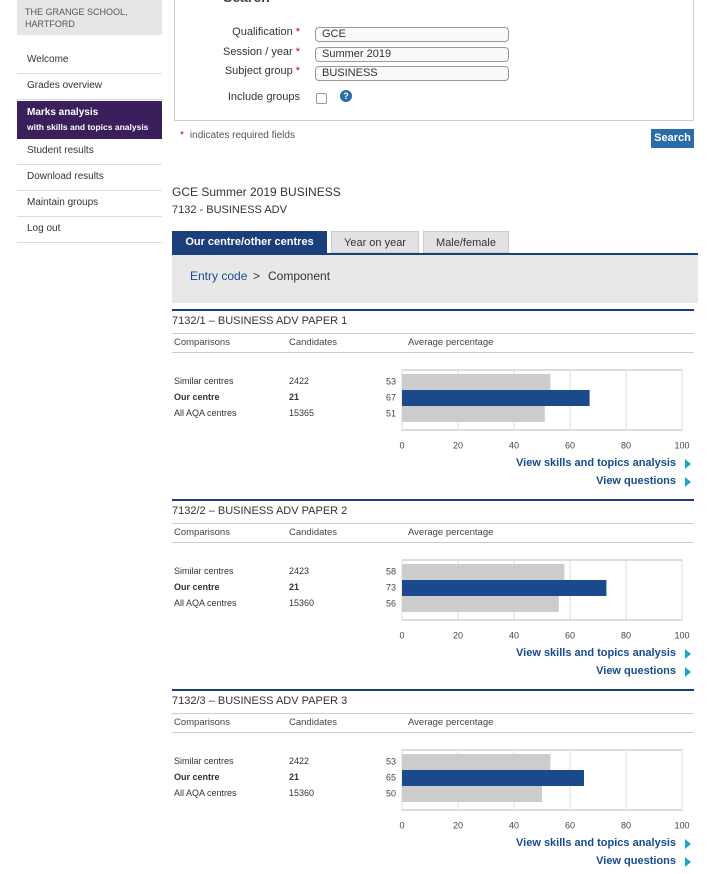  What do you see at coordinates (60, 150) in the screenshot?
I see `nav-item: Student results` at bounding box center [60, 150].